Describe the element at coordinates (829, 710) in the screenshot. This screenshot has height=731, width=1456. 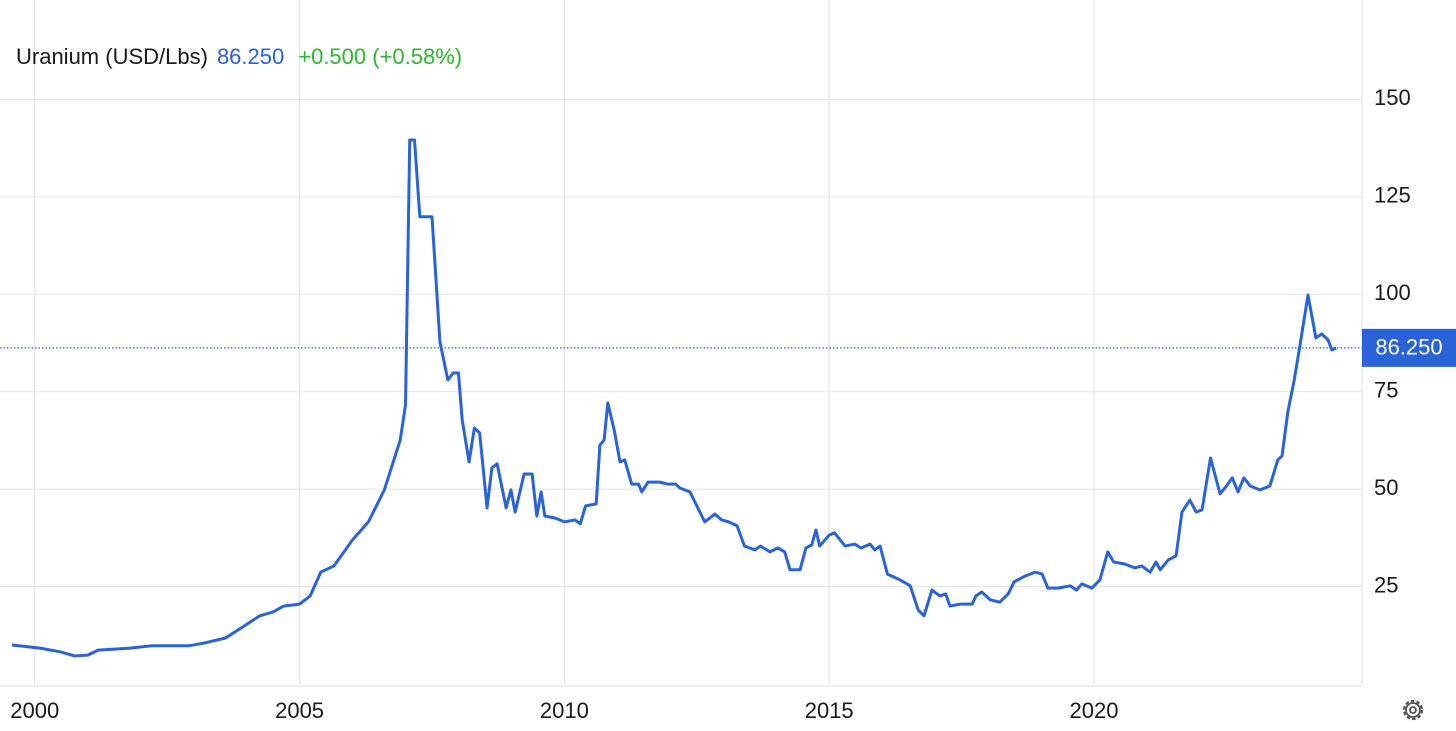
I see `x-tick-label: 2015` at that location.